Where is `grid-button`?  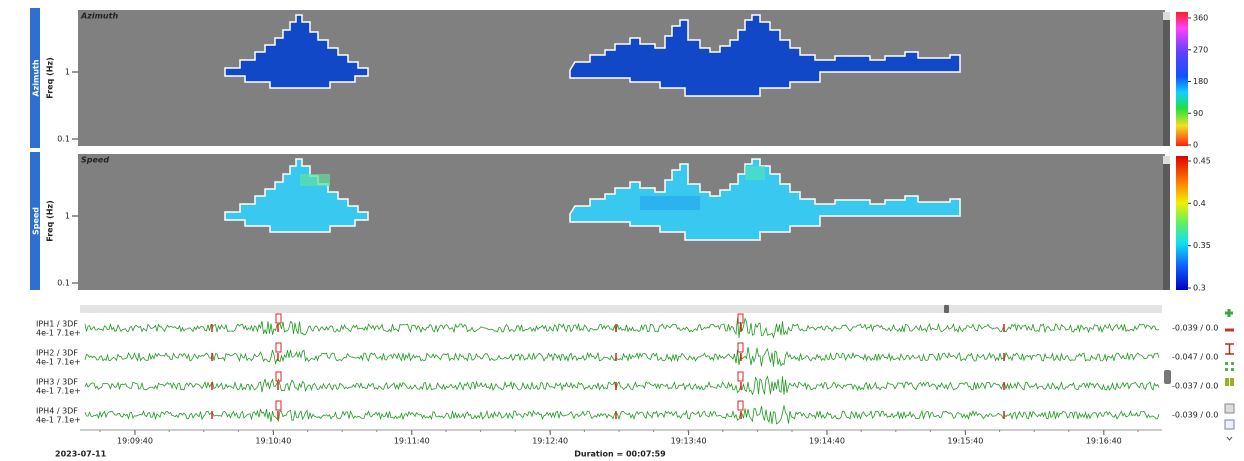
grid-button is located at coordinates (1229, 382).